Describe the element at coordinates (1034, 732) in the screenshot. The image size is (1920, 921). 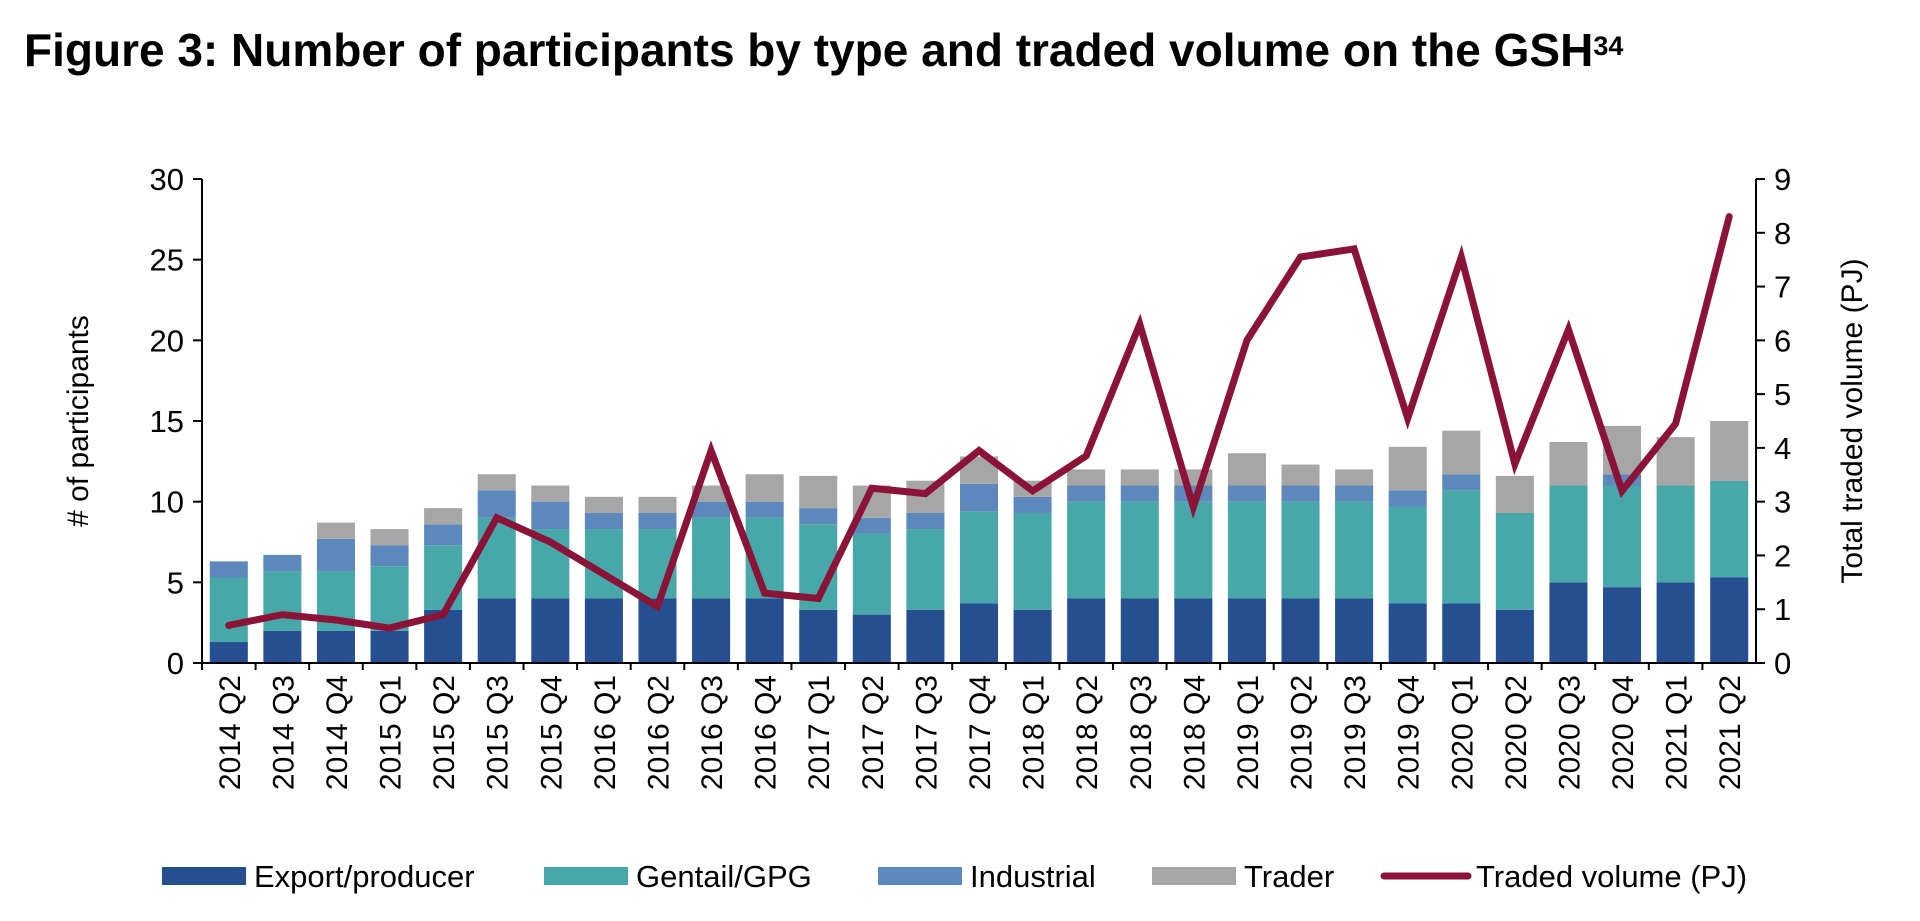
I see `x-tick-label: 2018 Q1` at that location.